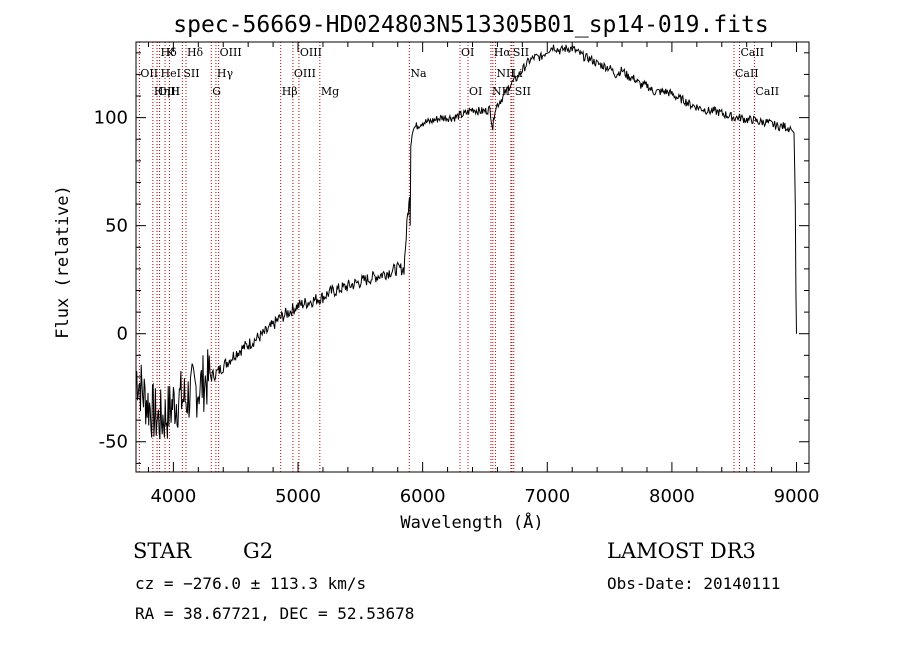 The width and height of the screenshot is (900, 649). What do you see at coordinates (149, 73) in the screenshot?
I see `emission-line-label: OII` at bounding box center [149, 73].